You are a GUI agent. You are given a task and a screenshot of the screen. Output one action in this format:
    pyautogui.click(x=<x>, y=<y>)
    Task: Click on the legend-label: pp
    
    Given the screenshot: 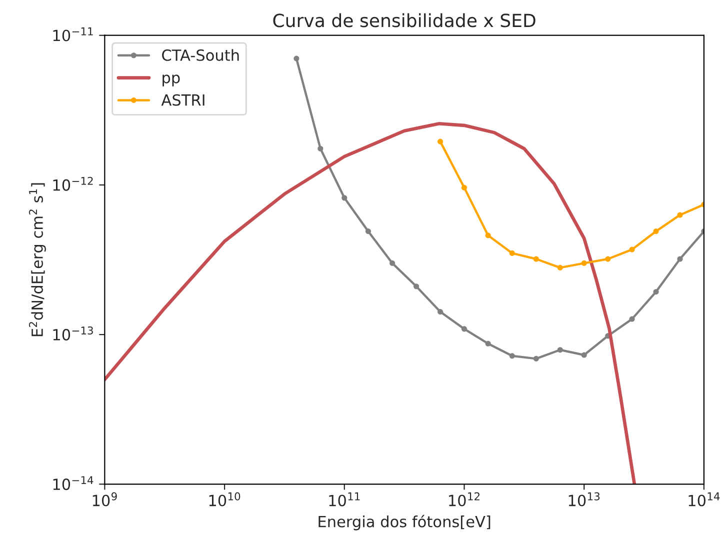 What is the action you would take?
    pyautogui.click(x=171, y=80)
    